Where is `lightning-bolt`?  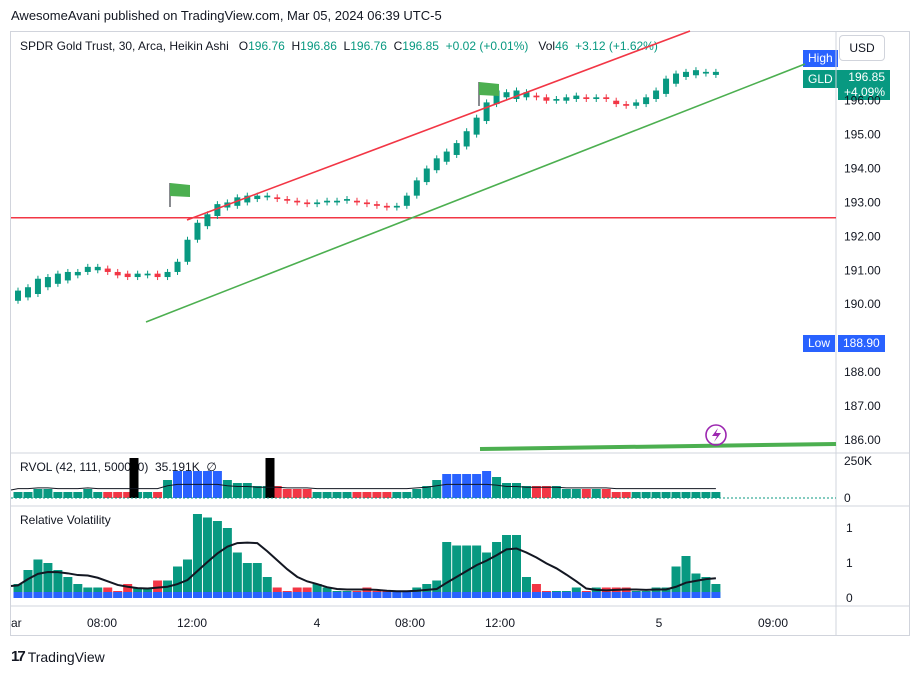
lightning-bolt is located at coordinates (716, 435).